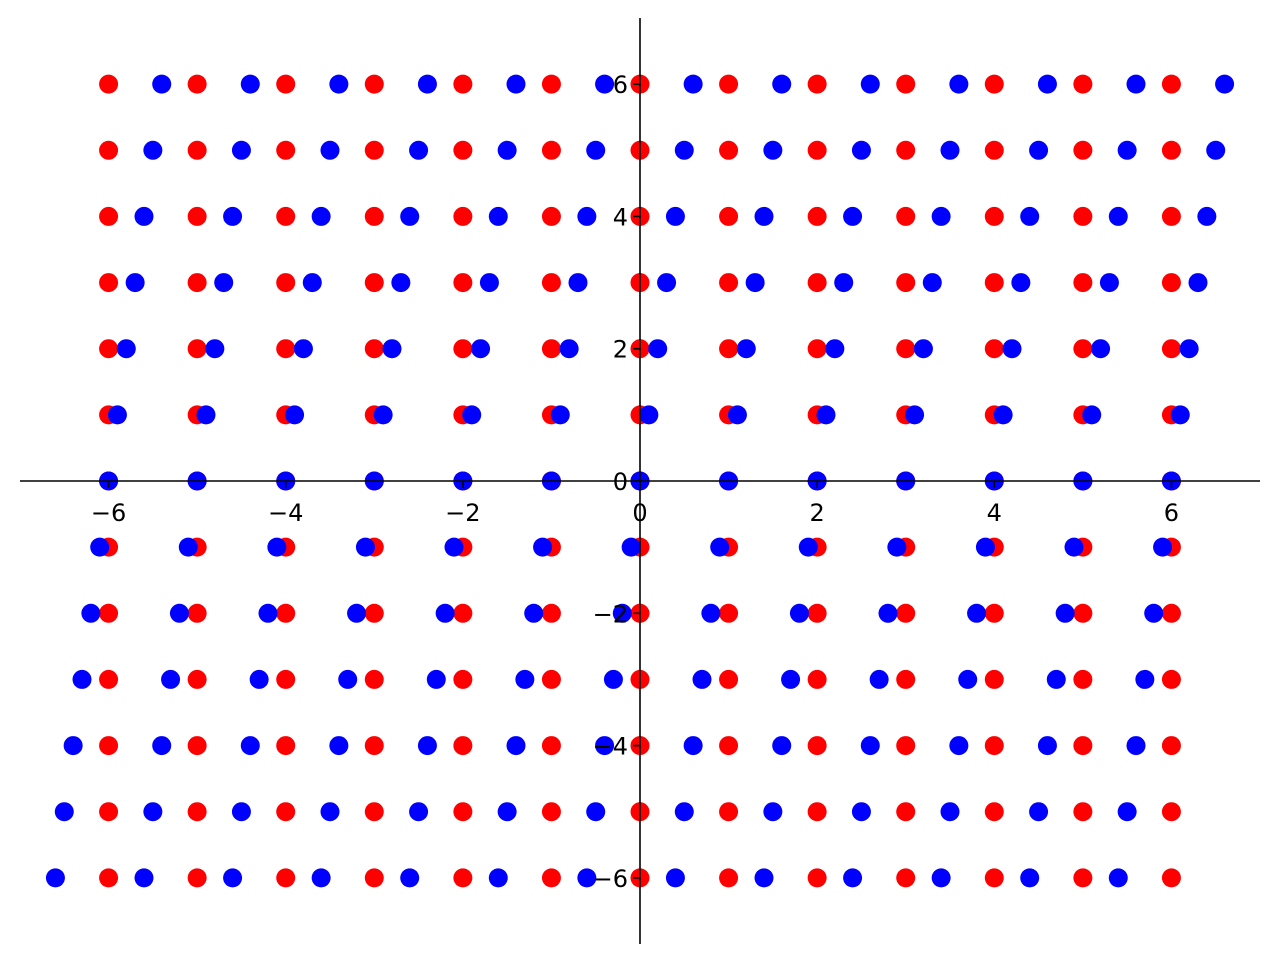 The height and width of the screenshot is (964, 1280). Describe the element at coordinates (620, 217) in the screenshot. I see `y-tick-label: 4` at that location.